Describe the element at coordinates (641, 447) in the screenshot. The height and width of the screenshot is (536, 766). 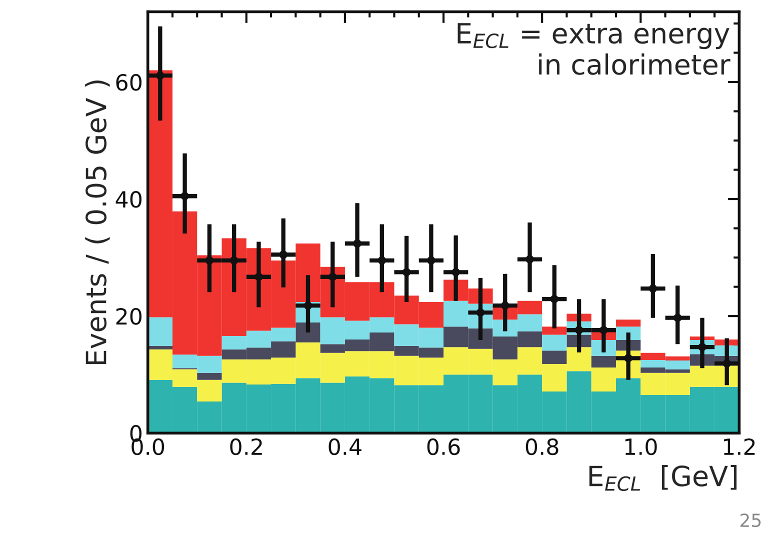
I see `x-tick-label: 1.0` at that location.